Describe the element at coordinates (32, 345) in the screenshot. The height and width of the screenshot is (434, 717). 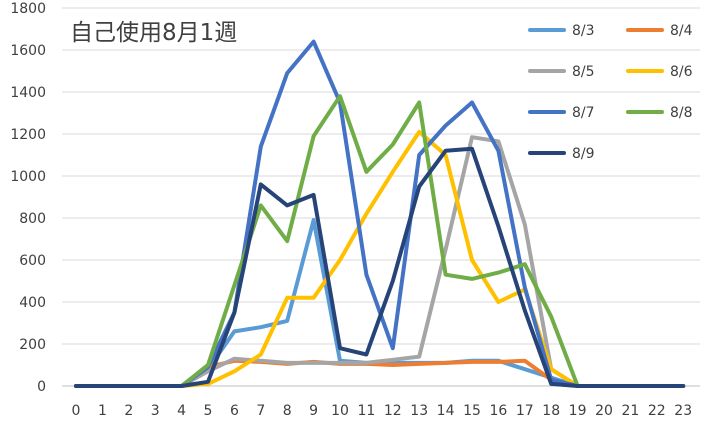
I see `y-tick-label: 200` at that location.